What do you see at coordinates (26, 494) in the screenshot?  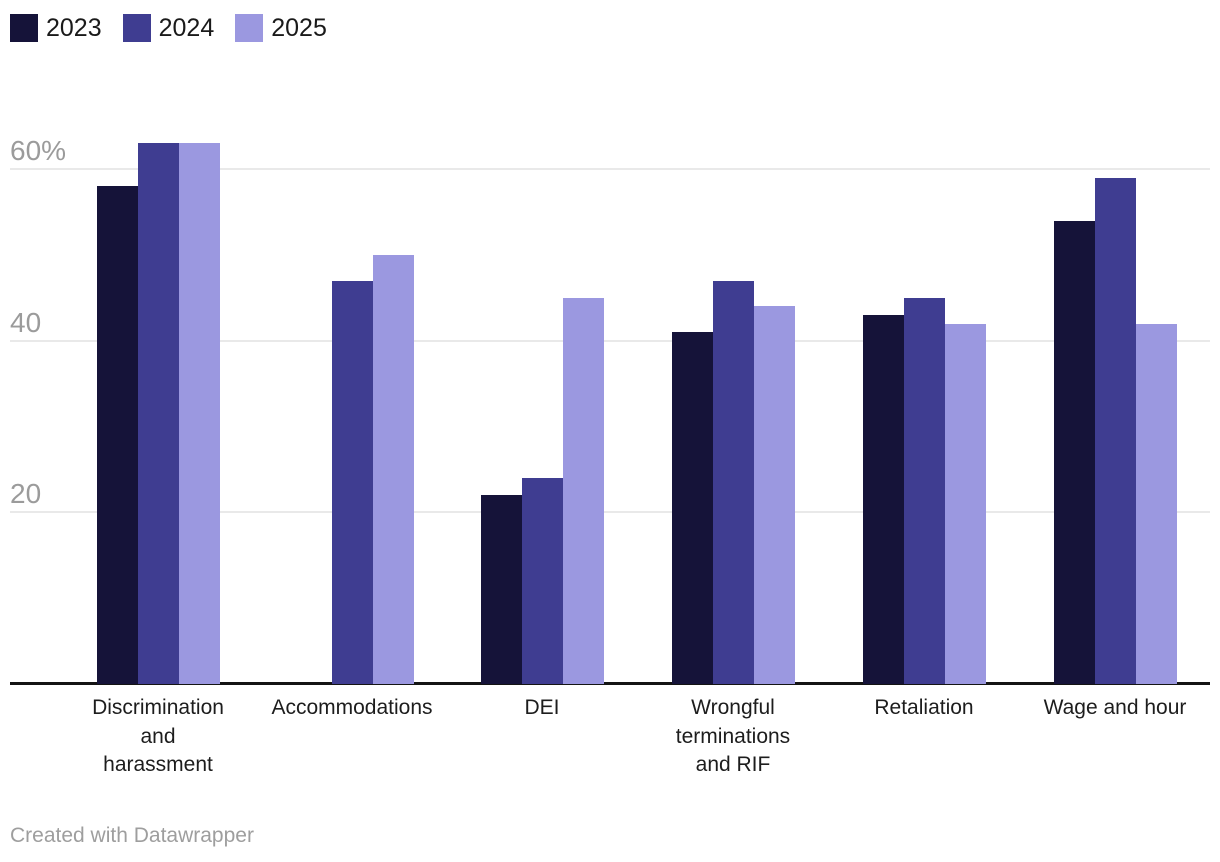 I see `y-tick-label-20: 20` at bounding box center [26, 494].